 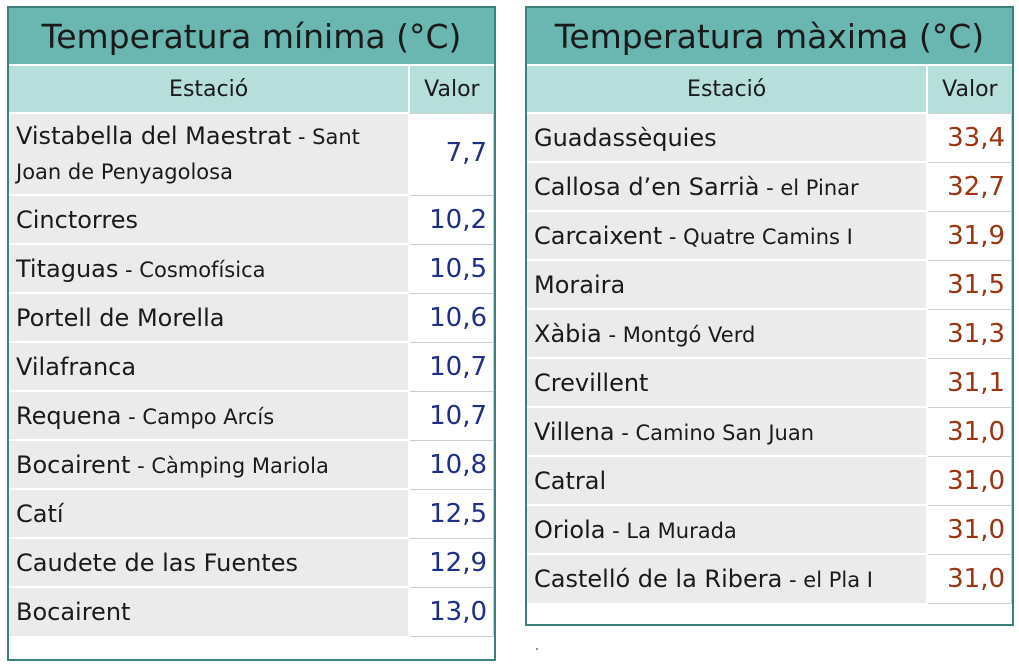 What do you see at coordinates (570, 480) in the screenshot?
I see `station-name: Catral` at bounding box center [570, 480].